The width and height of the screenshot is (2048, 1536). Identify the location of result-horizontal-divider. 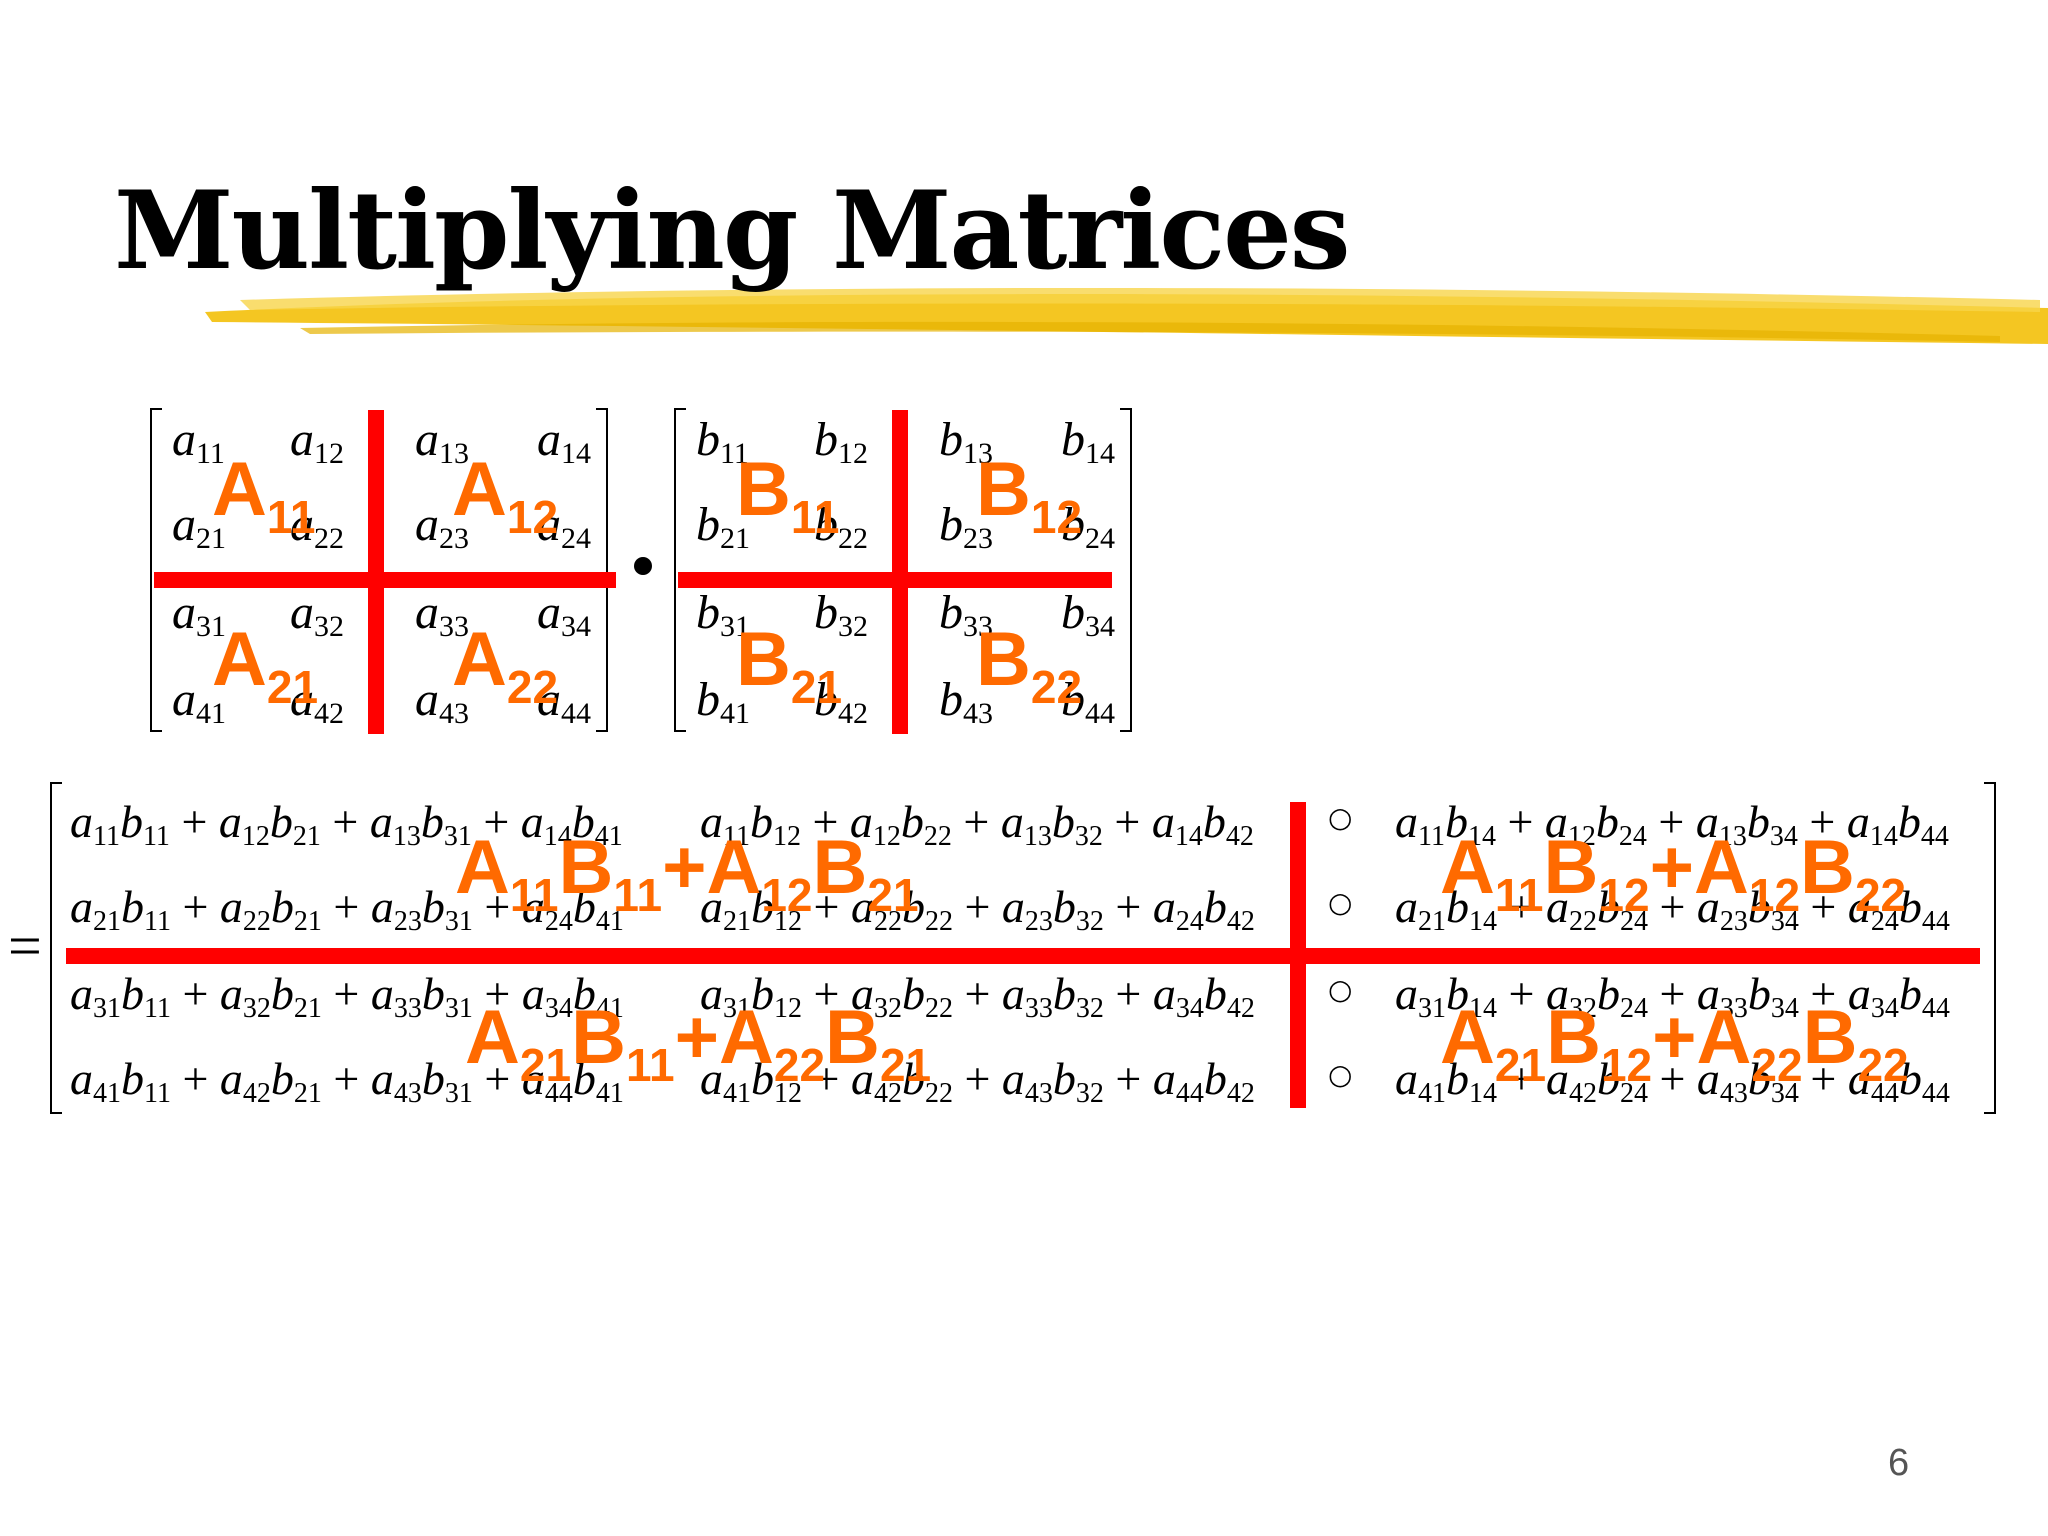
(1023, 956).